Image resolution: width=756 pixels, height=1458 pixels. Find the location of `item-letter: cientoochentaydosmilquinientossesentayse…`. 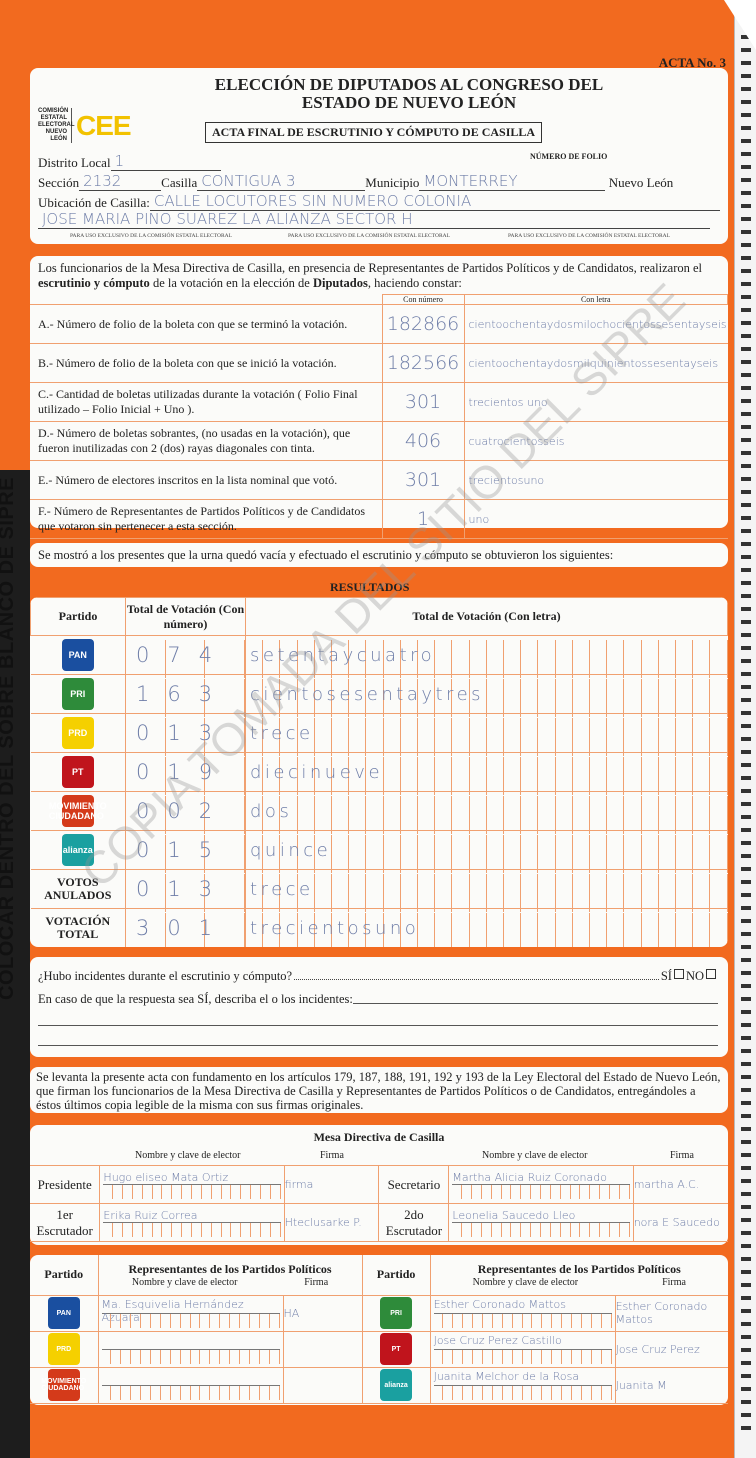

item-letter: cientoochentaydosmilquinientossesentayse… is located at coordinates (595, 363).